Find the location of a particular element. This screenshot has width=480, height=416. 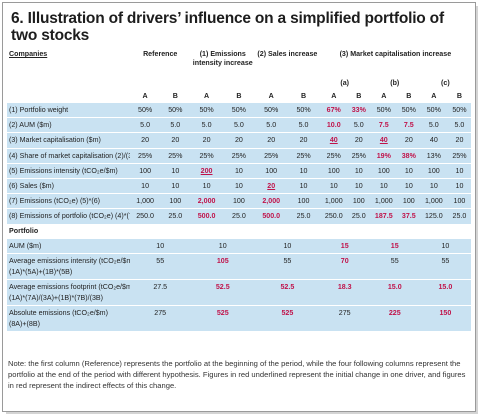

table-cell: 225 is located at coordinates (394, 318).